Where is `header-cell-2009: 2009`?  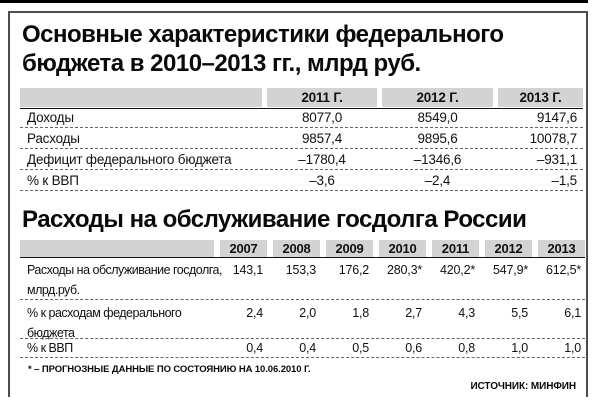 header-cell-2009: 2009 is located at coordinates (349, 248).